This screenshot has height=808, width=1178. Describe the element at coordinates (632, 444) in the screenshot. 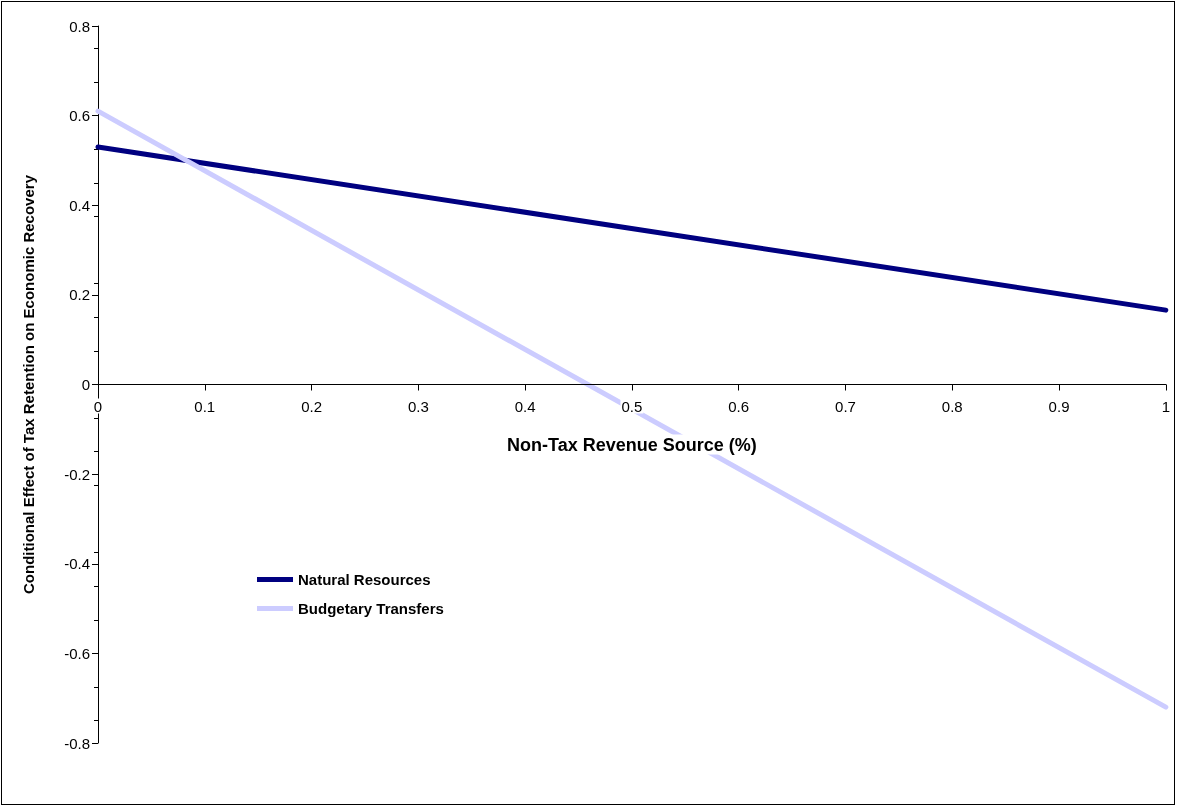

I see `x-axis-title: Non-Tax Revenue Source (%)` at that location.